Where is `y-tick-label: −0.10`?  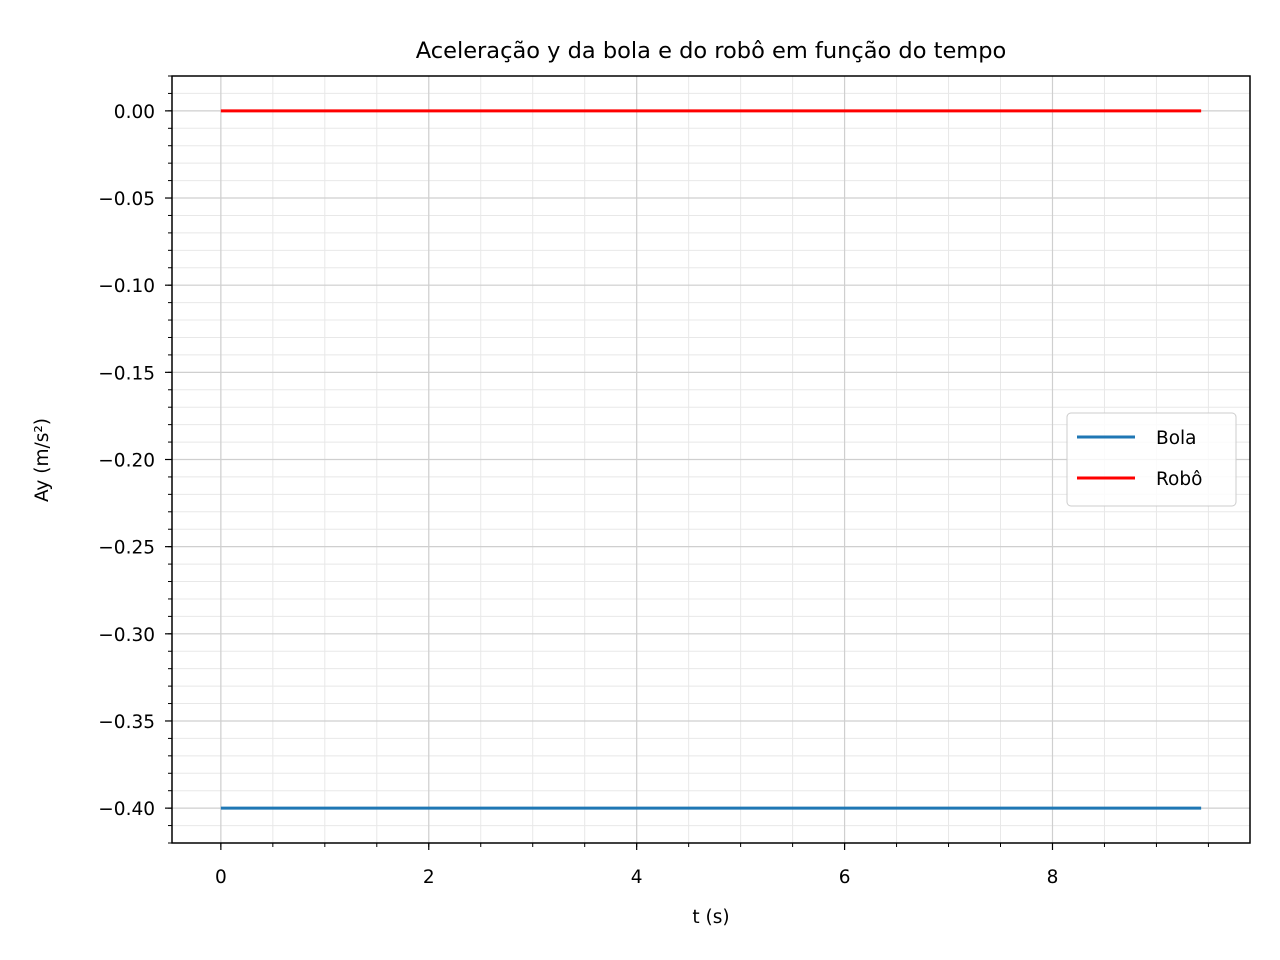
y-tick-label: −0.10 is located at coordinates (126, 286).